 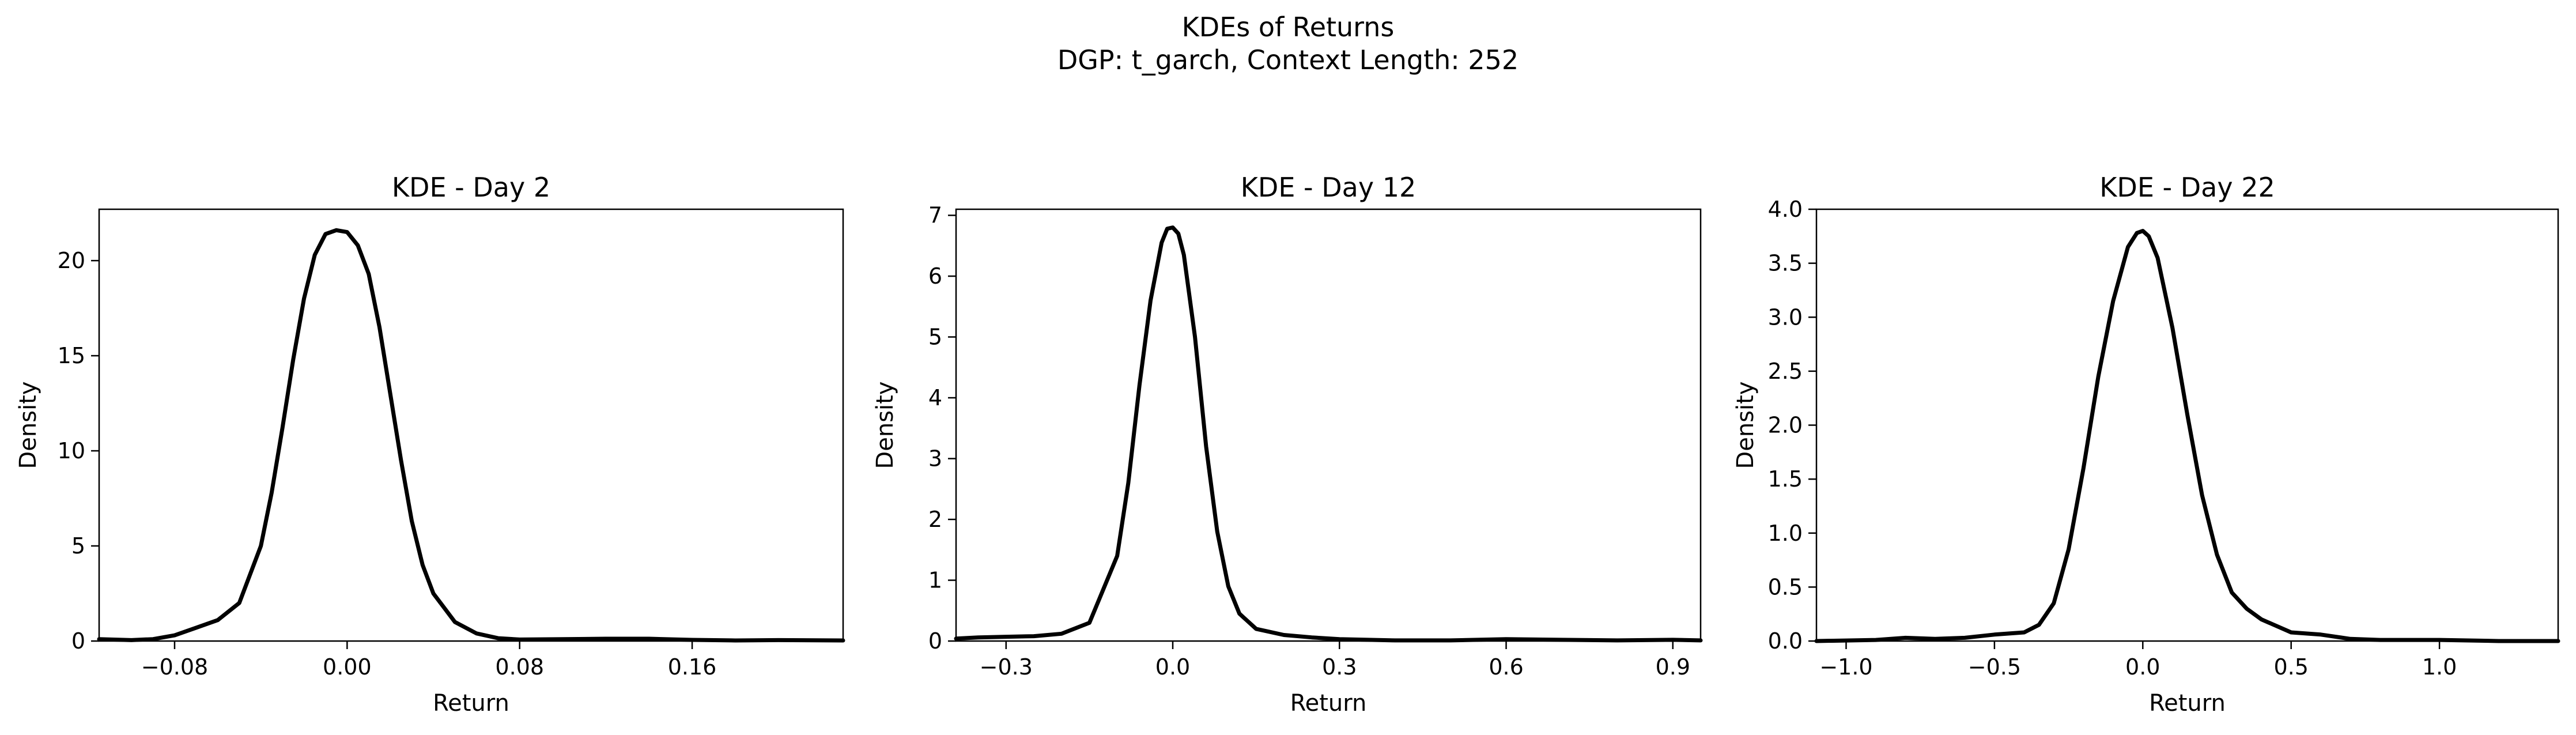 What do you see at coordinates (692, 667) in the screenshot?
I see `x-tick-label: 0.16` at bounding box center [692, 667].